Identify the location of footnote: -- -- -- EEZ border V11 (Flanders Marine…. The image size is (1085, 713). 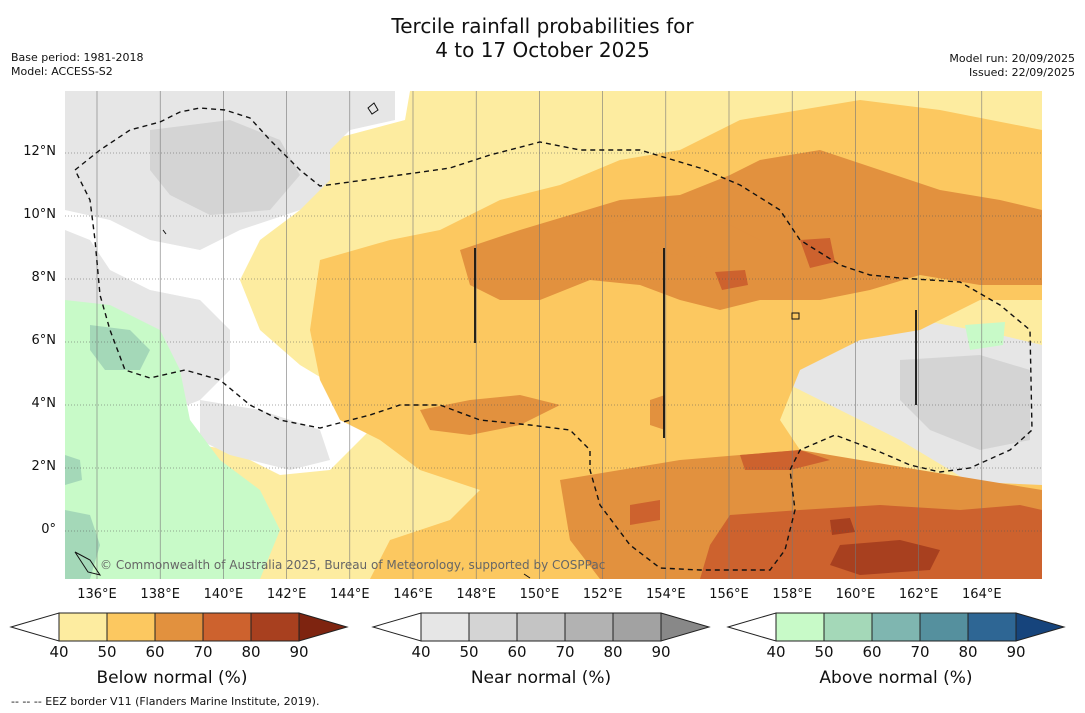
(165, 701).